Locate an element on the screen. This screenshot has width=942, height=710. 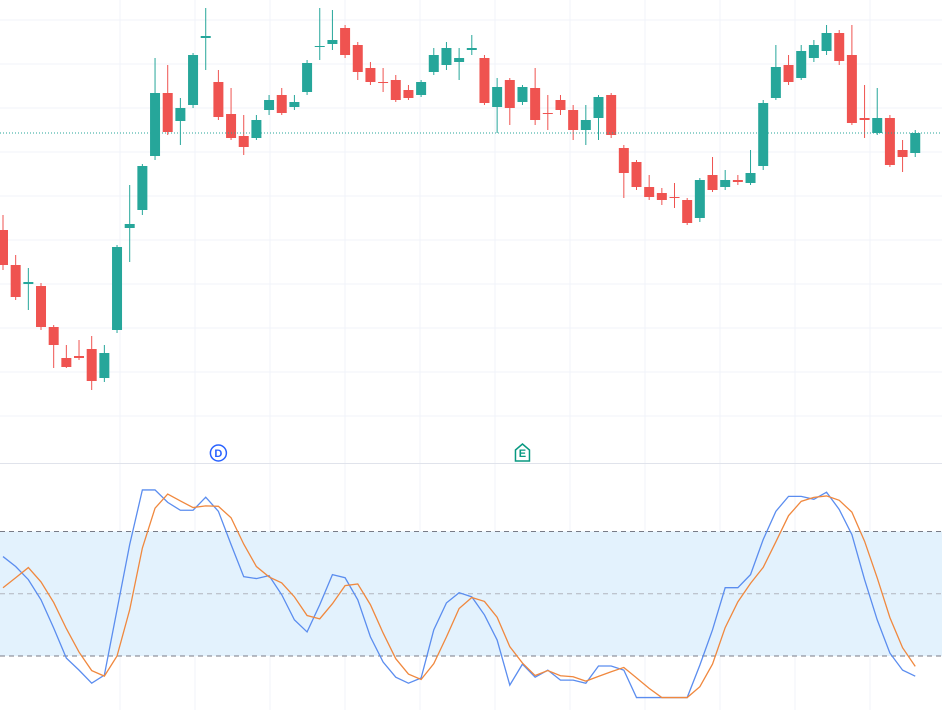
marker-label: D is located at coordinates (218, 454).